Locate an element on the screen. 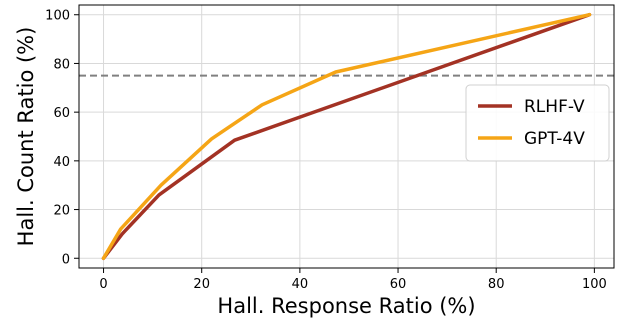 The image size is (621, 321). x-tick-label: 100 is located at coordinates (594, 284).